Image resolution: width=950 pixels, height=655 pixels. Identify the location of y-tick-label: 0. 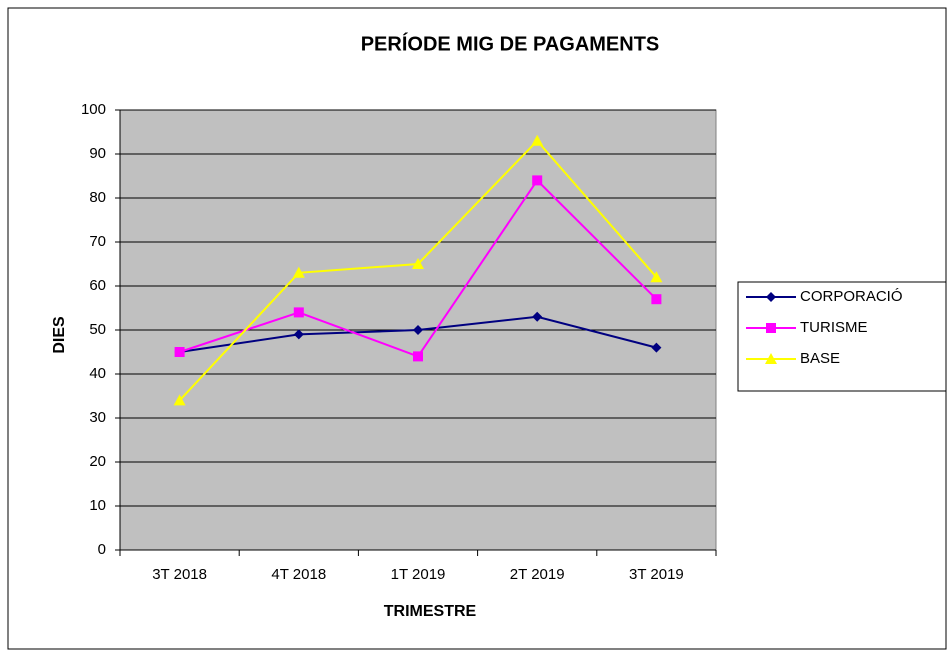
(102, 549).